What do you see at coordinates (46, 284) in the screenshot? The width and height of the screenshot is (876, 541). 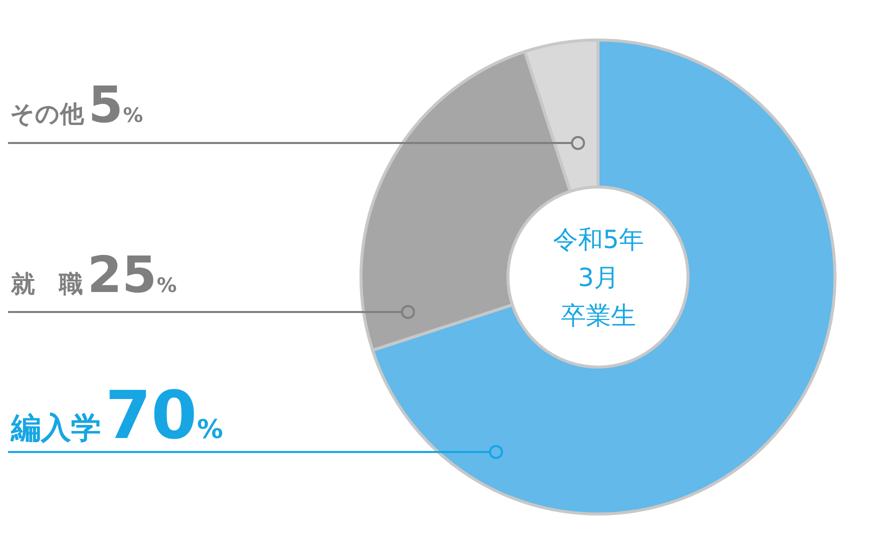 I see `slice-label: 就 職` at bounding box center [46, 284].